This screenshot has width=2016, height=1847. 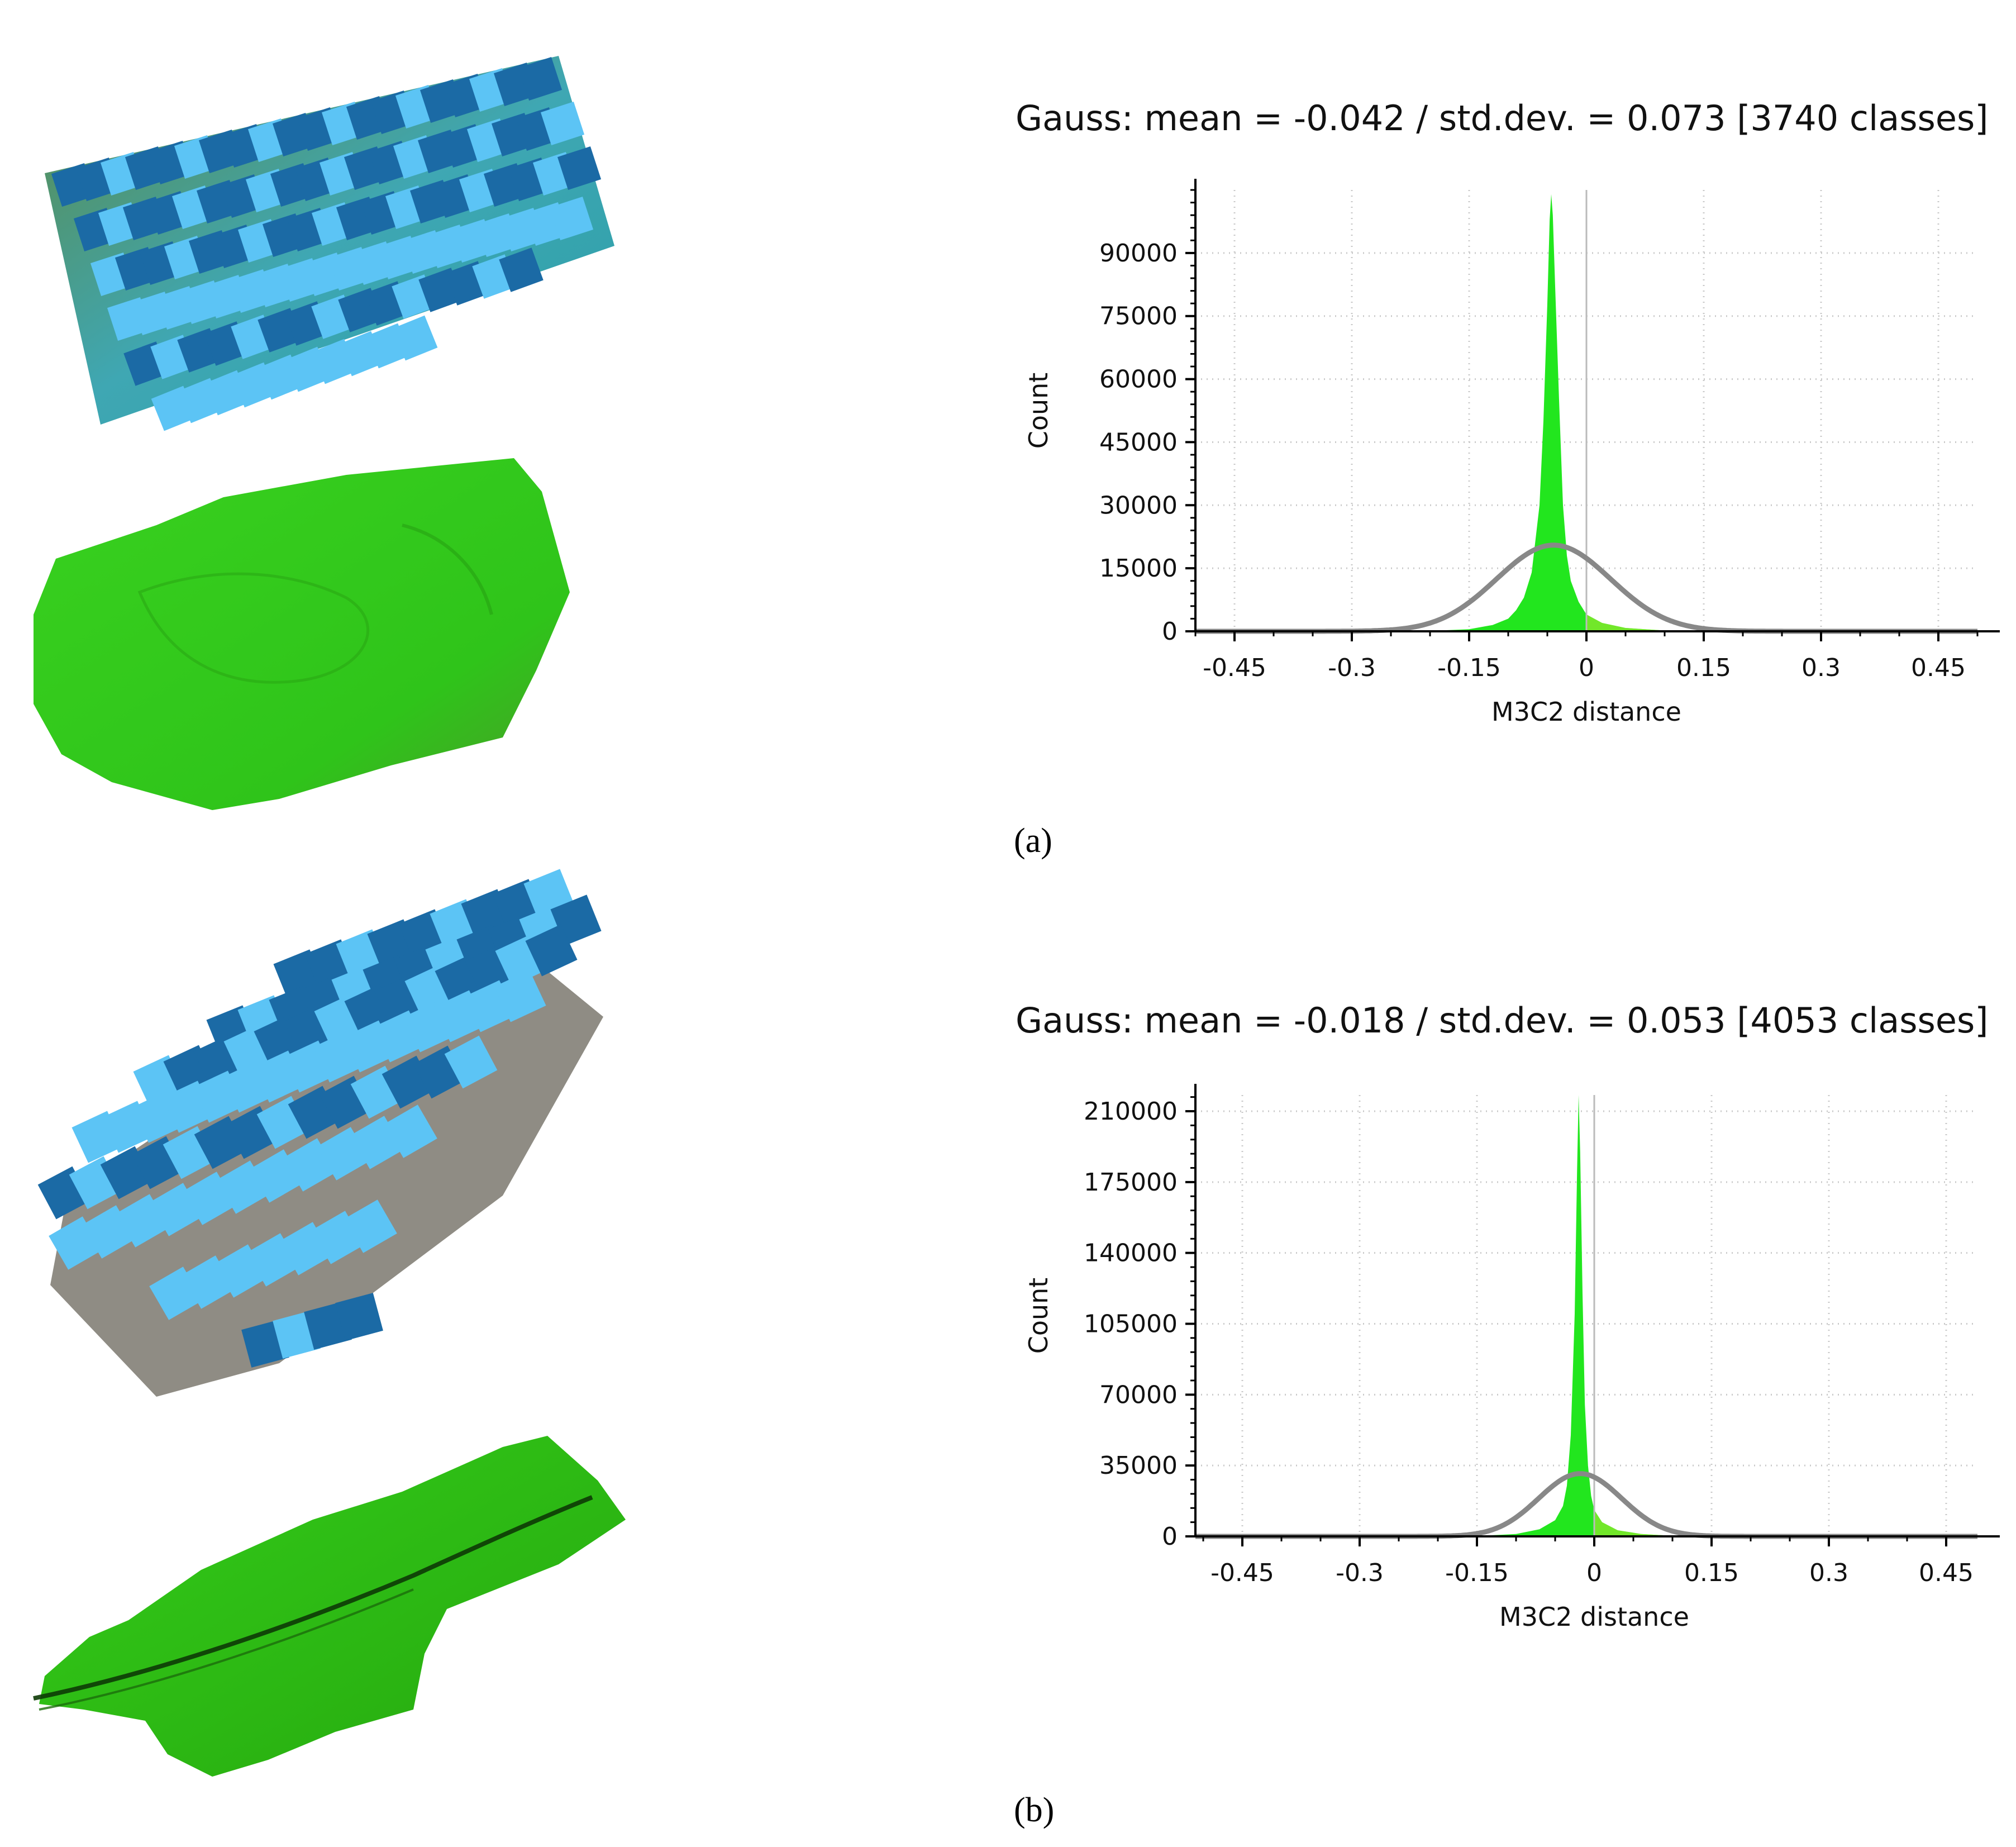 What do you see at coordinates (1131, 1324) in the screenshot?
I see `y-tick-label: 105000` at bounding box center [1131, 1324].